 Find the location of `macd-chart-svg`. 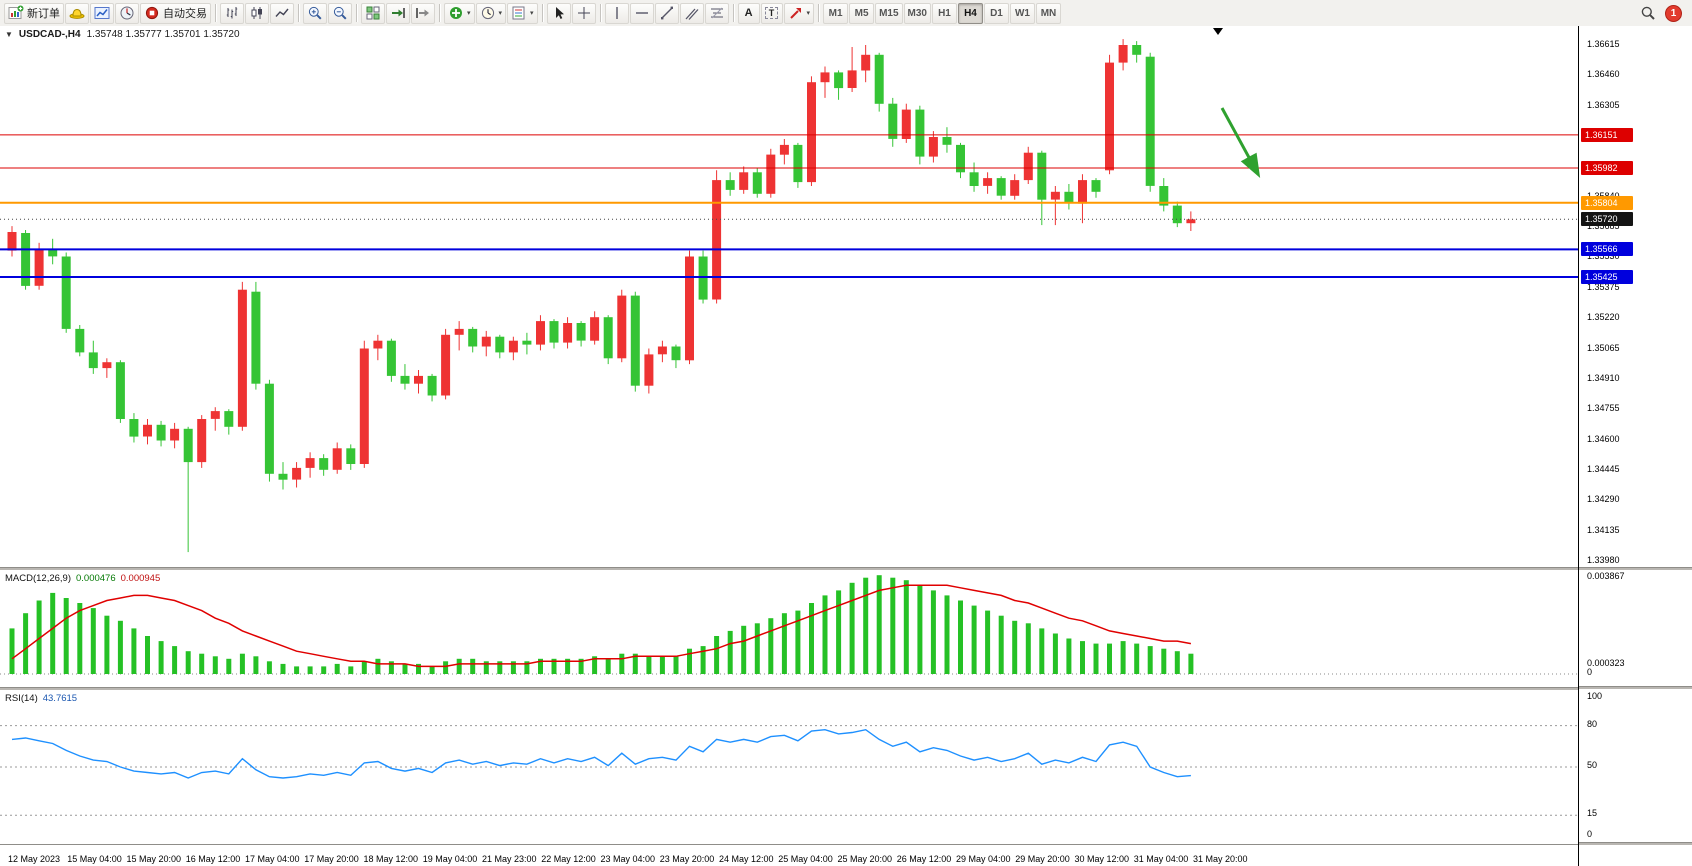

macd-chart-svg is located at coordinates (789, 625).